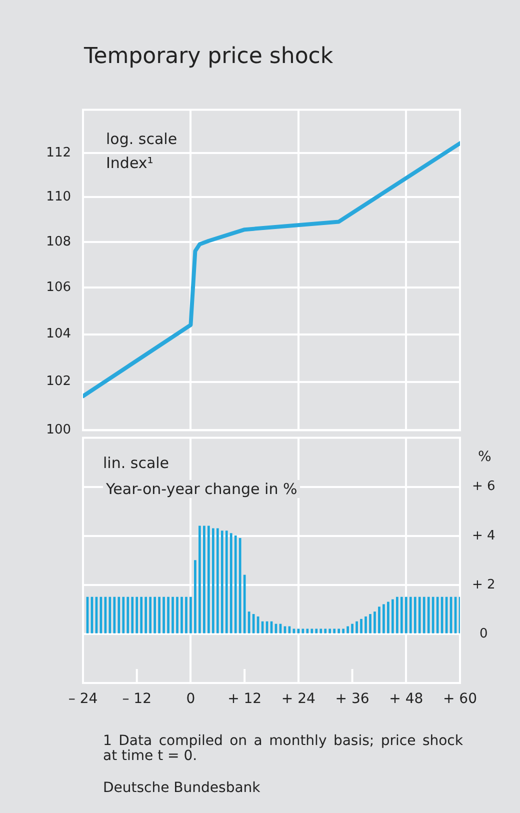 This screenshot has height=813, width=520. I want to click on x-tick-label: + 12, so click(245, 699).